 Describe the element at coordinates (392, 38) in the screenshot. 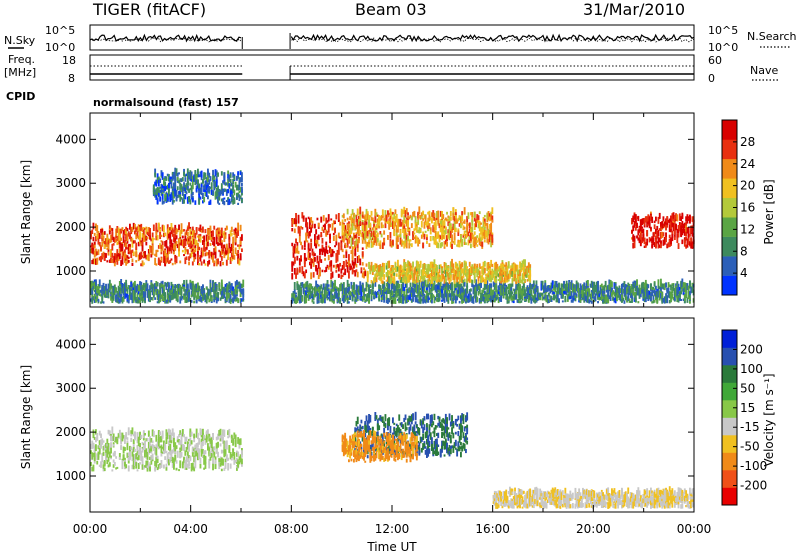

I see `nsky-series` at that location.